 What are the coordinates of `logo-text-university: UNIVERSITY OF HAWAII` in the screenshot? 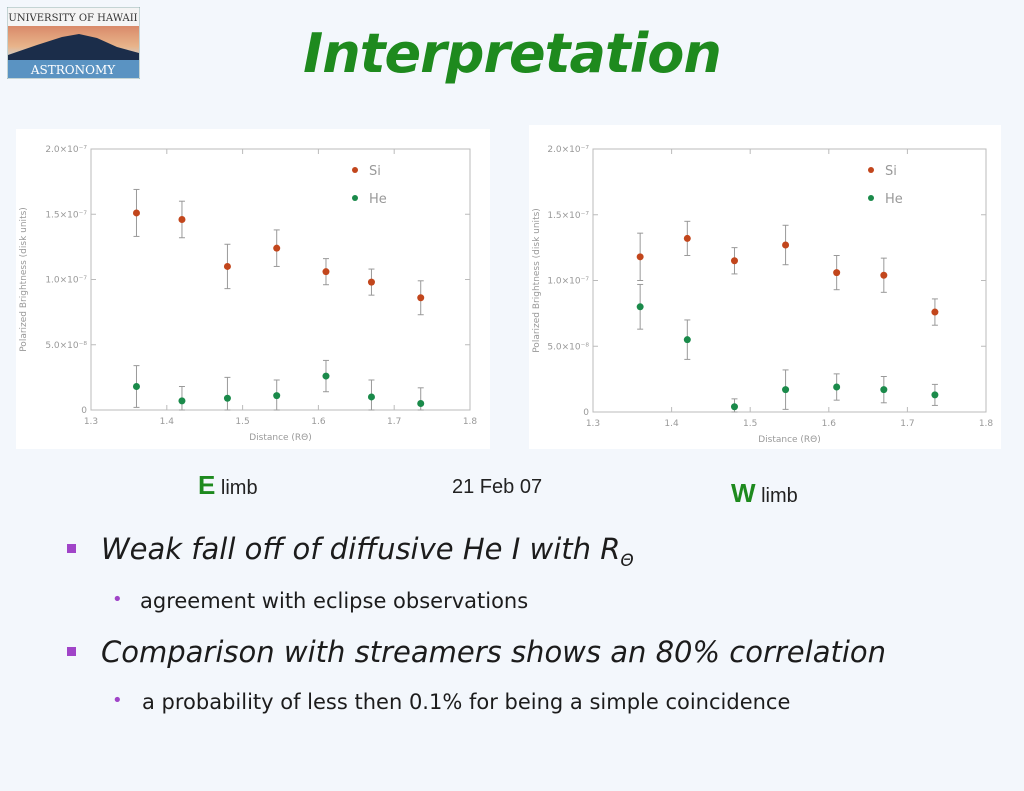 It's located at (72, 18).